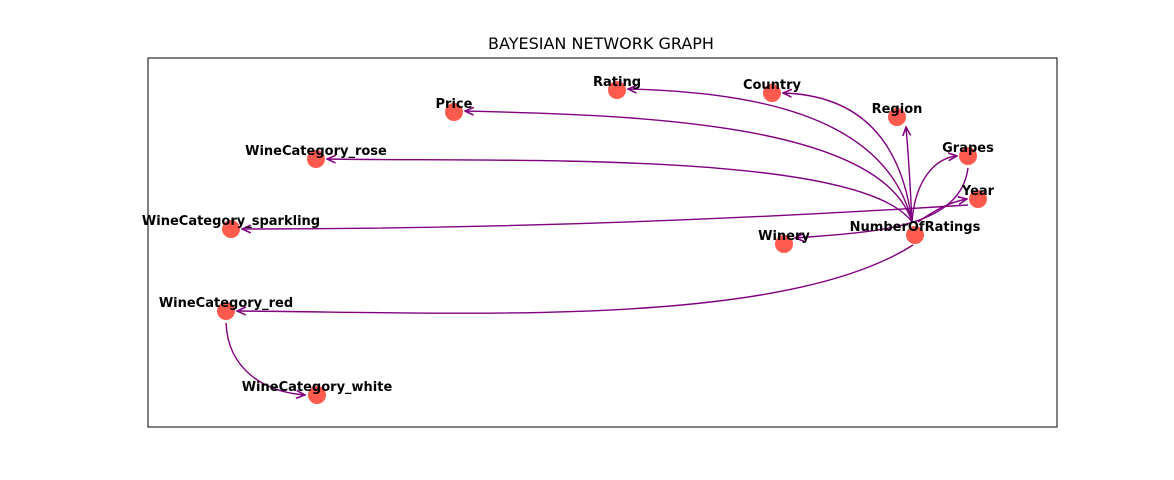 The height and width of the screenshot is (480, 1174). I want to click on node-country, so click(772, 93).